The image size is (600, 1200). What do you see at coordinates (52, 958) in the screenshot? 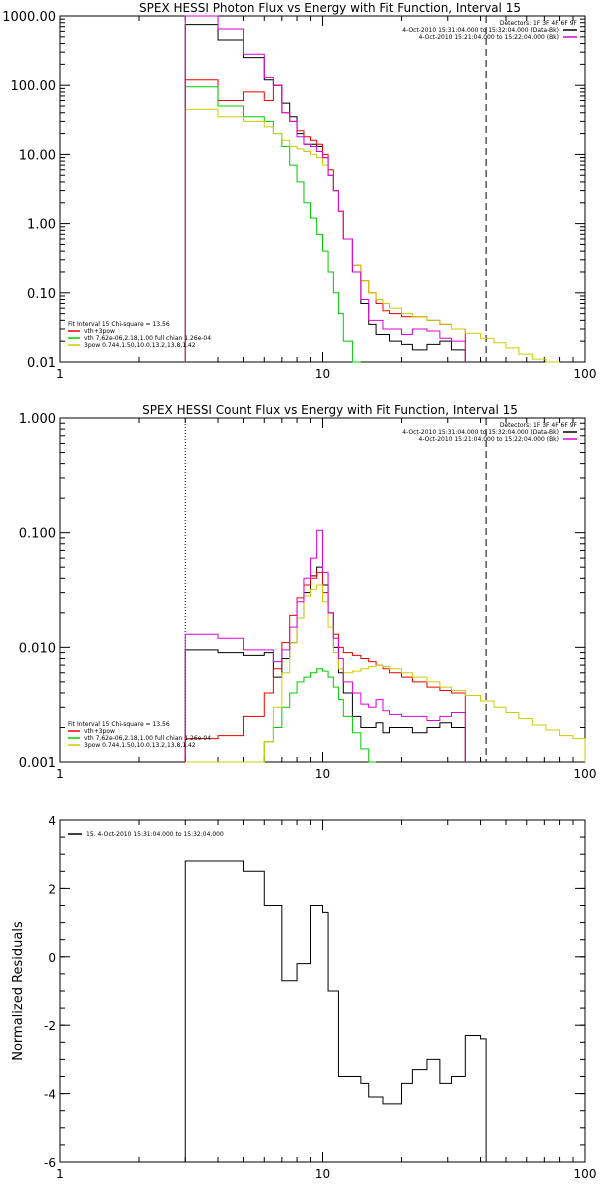
I see `y-tick-label: 0` at bounding box center [52, 958].